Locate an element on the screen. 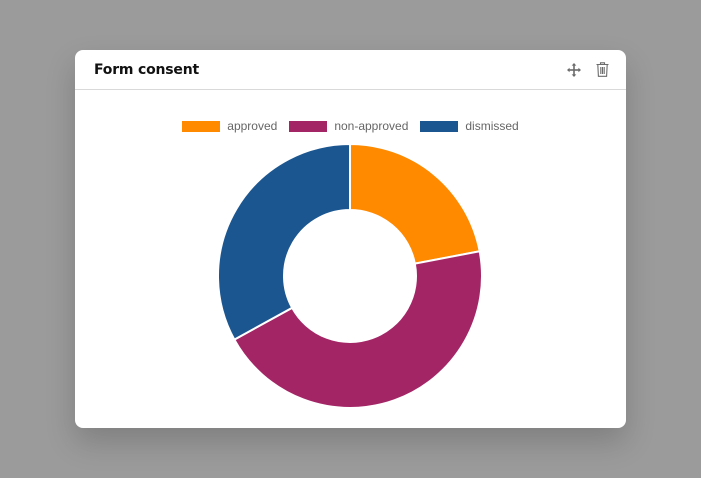  legend-swatch-dismissed is located at coordinates (439, 126).